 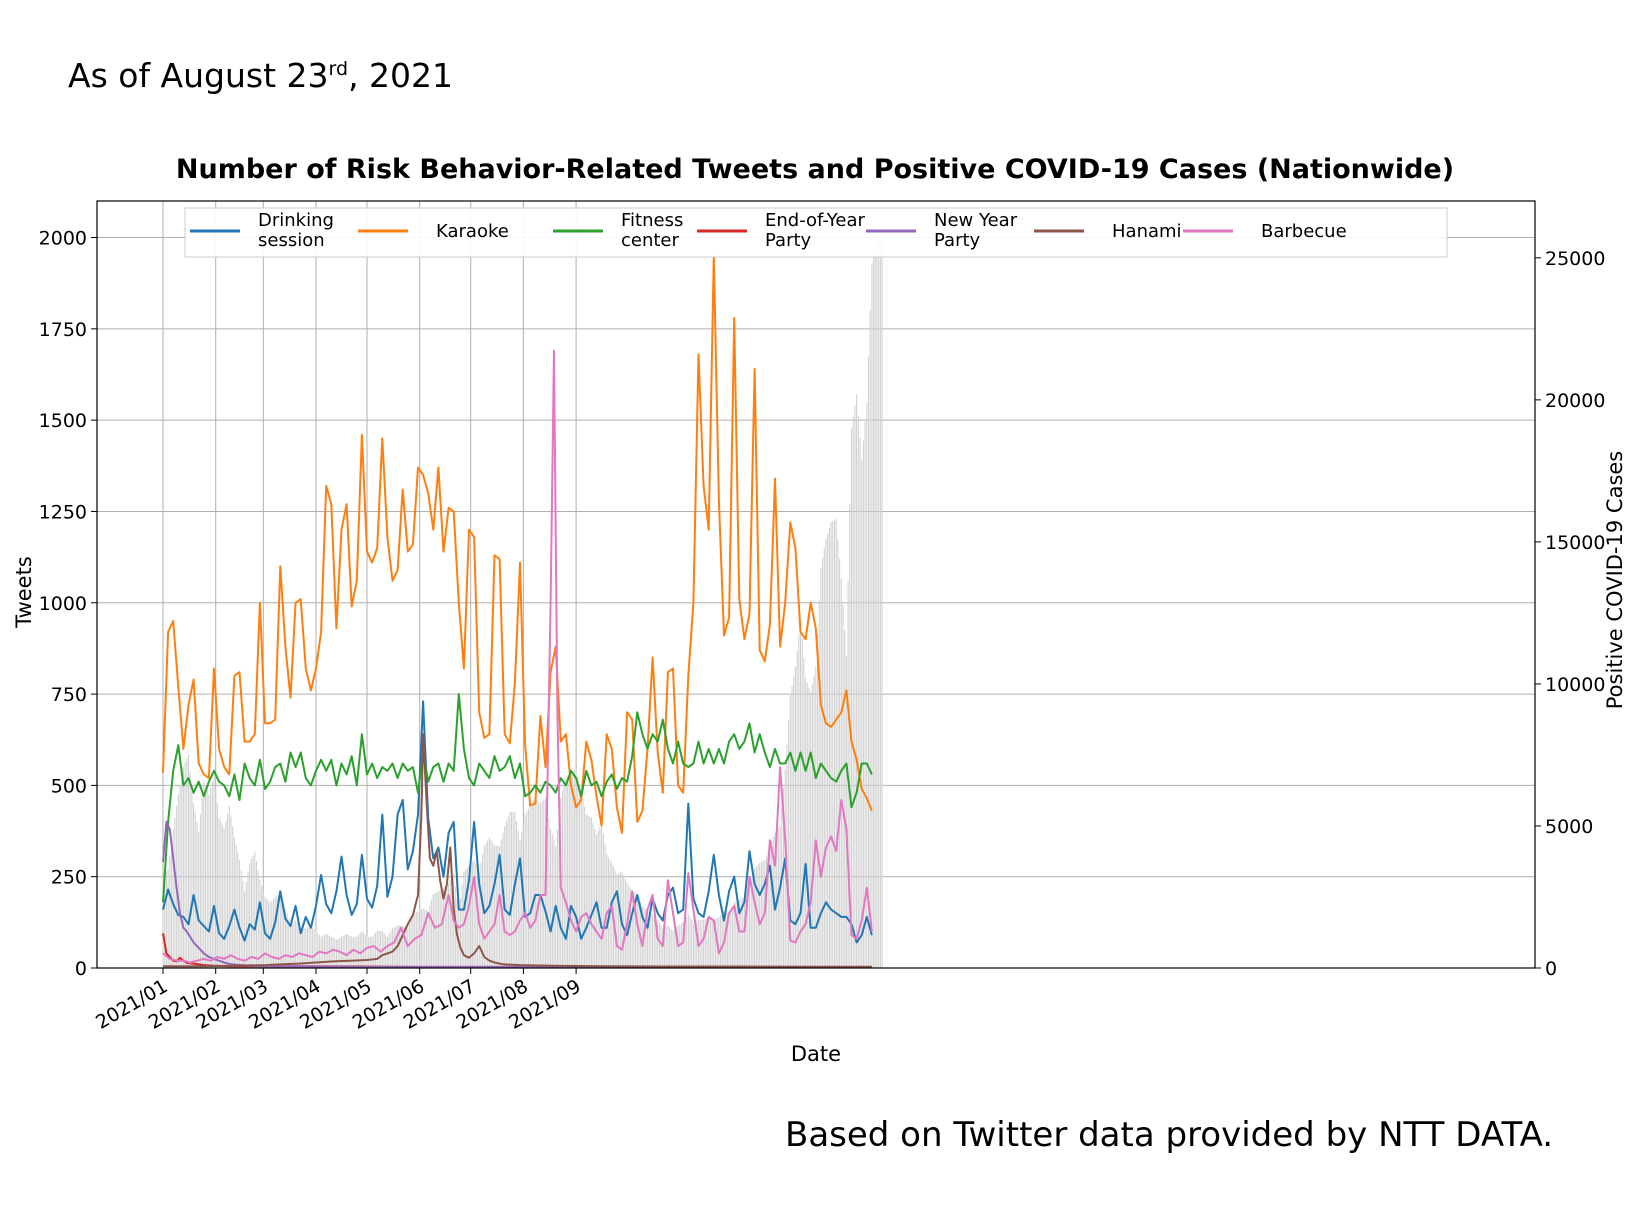 What do you see at coordinates (1569, 827) in the screenshot?
I see `y2-tick-label: 5000` at bounding box center [1569, 827].